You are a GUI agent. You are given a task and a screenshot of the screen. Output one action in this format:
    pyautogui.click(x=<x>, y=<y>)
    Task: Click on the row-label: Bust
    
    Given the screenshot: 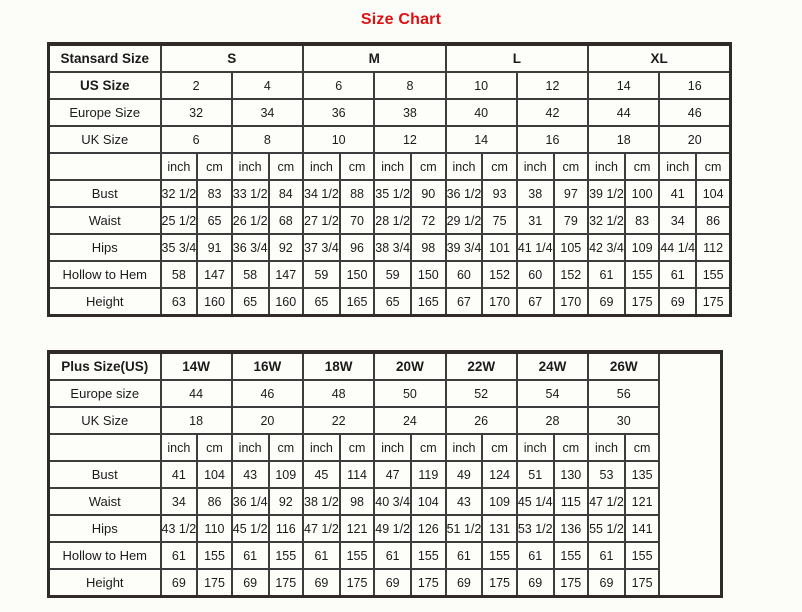 What is the action you would take?
    pyautogui.click(x=104, y=474)
    